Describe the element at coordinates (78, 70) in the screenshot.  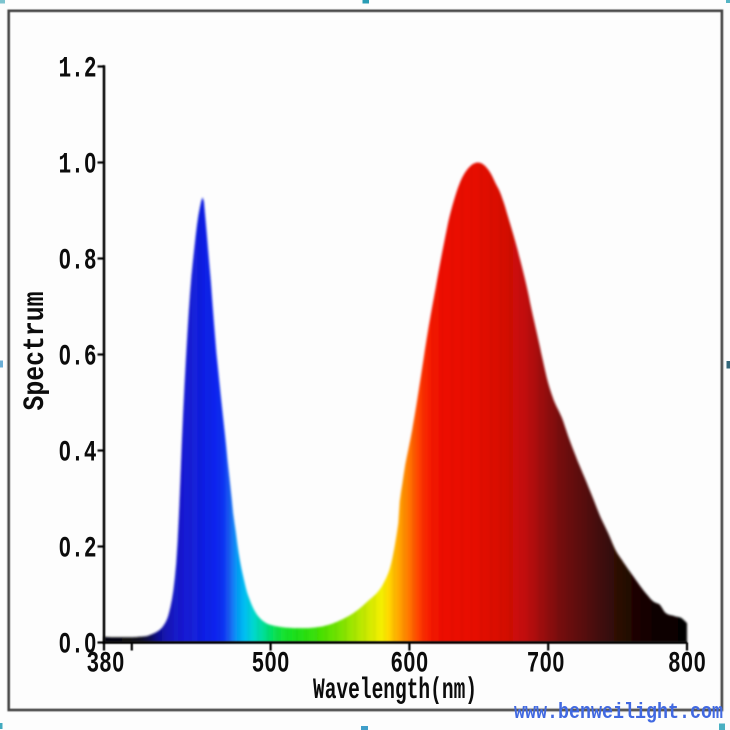
I see `svg-text: 1.2` at that location.